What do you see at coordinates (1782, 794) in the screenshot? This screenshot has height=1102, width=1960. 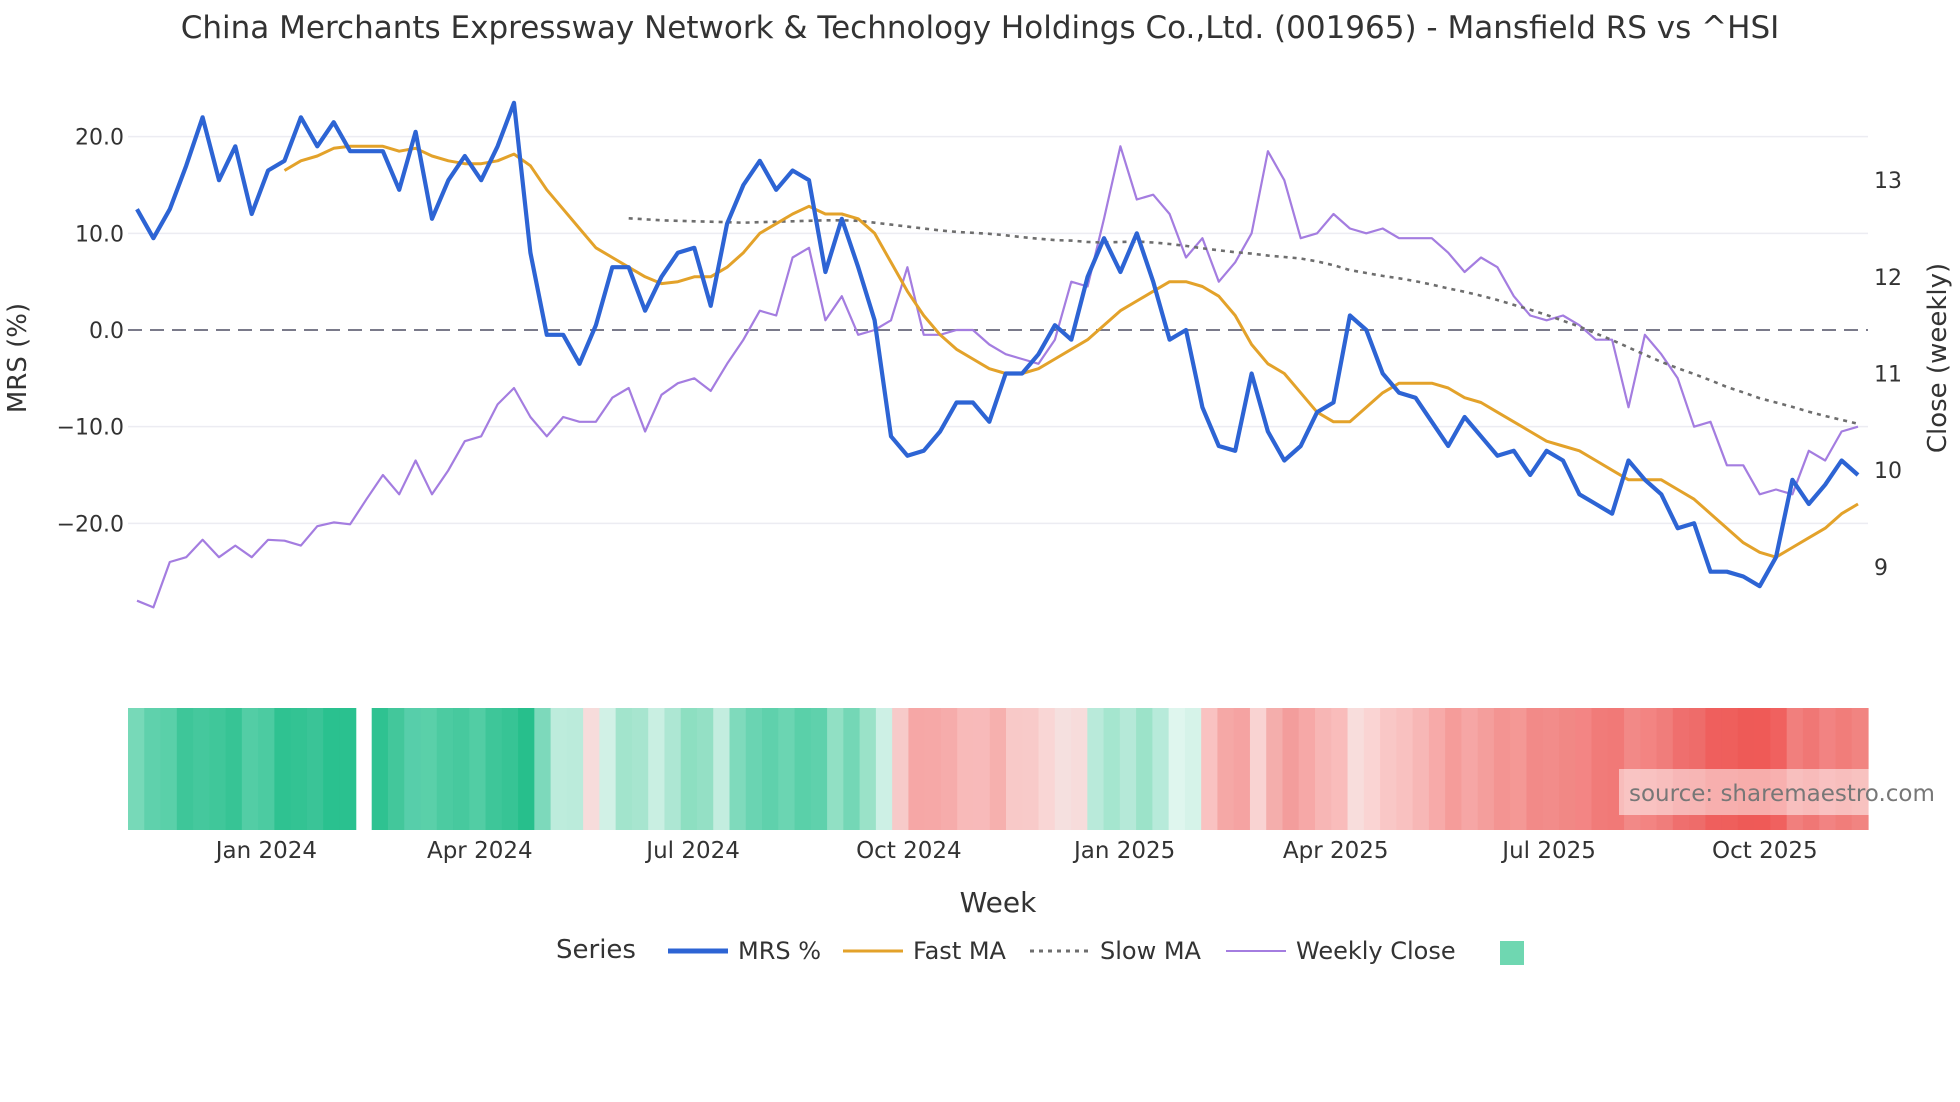 I see `watermark-text: source: sharemaestro.com` at bounding box center [1782, 794].